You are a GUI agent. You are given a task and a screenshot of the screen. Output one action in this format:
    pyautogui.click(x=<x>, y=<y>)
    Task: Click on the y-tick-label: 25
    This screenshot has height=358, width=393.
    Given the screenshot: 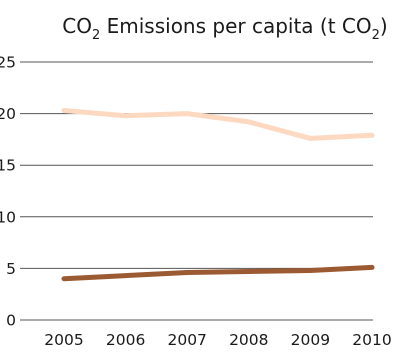 What is the action you would take?
    pyautogui.click(x=8, y=63)
    